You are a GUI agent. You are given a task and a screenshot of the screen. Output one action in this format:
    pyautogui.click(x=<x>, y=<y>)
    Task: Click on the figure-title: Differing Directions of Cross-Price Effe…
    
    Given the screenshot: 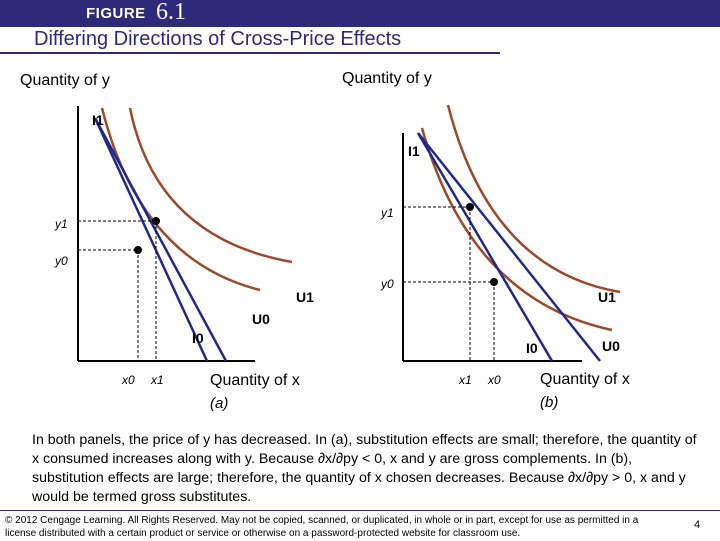 What is the action you would take?
    pyautogui.click(x=218, y=39)
    